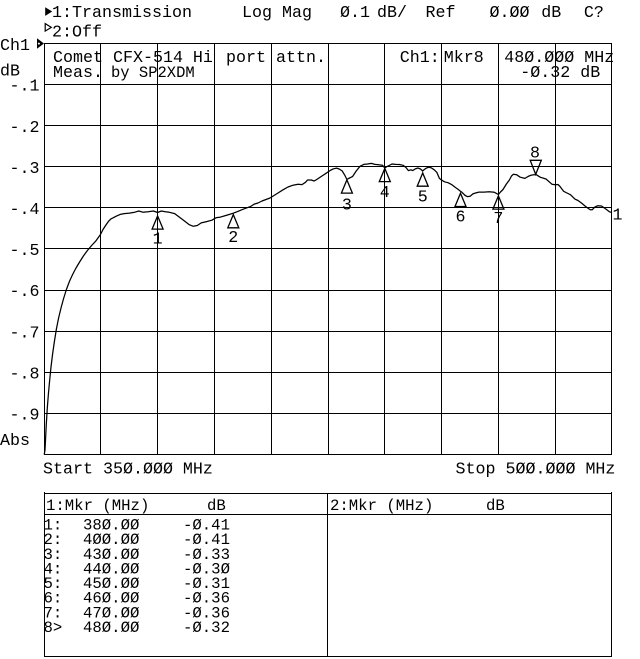 Image resolution: width=640 pixels, height=659 pixels. Describe the element at coordinates (535, 153) in the screenshot. I see `svg-text: 8` at that location.